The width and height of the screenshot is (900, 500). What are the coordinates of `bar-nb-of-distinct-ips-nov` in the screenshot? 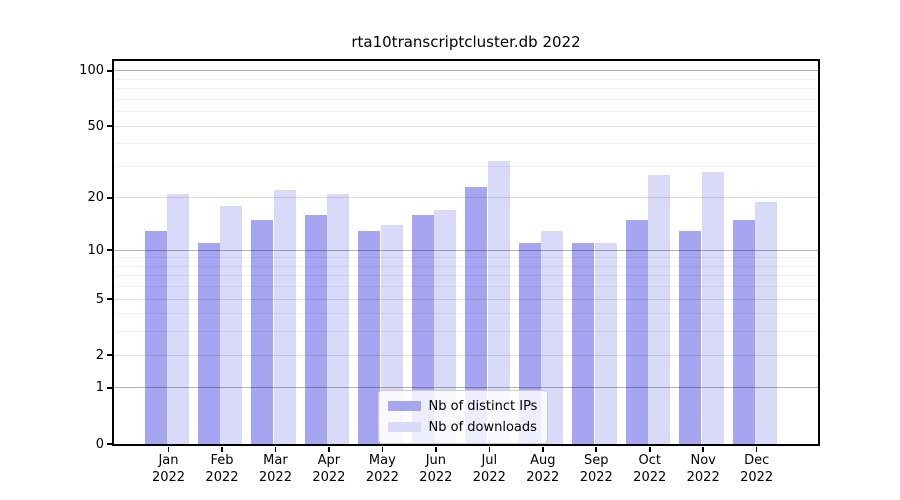 It's located at (690, 337).